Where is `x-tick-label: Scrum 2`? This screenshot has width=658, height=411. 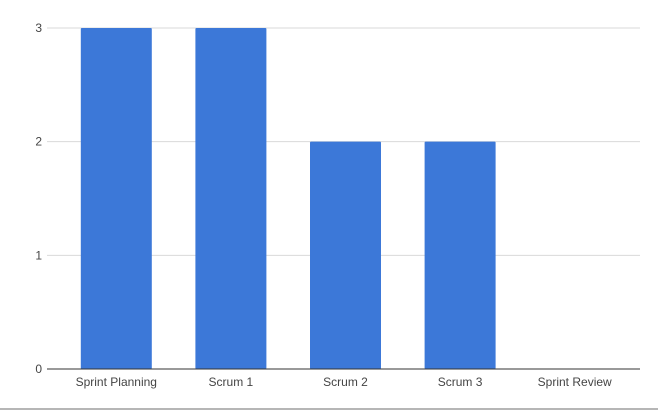 x-tick-label: Scrum 2 is located at coordinates (345, 382).